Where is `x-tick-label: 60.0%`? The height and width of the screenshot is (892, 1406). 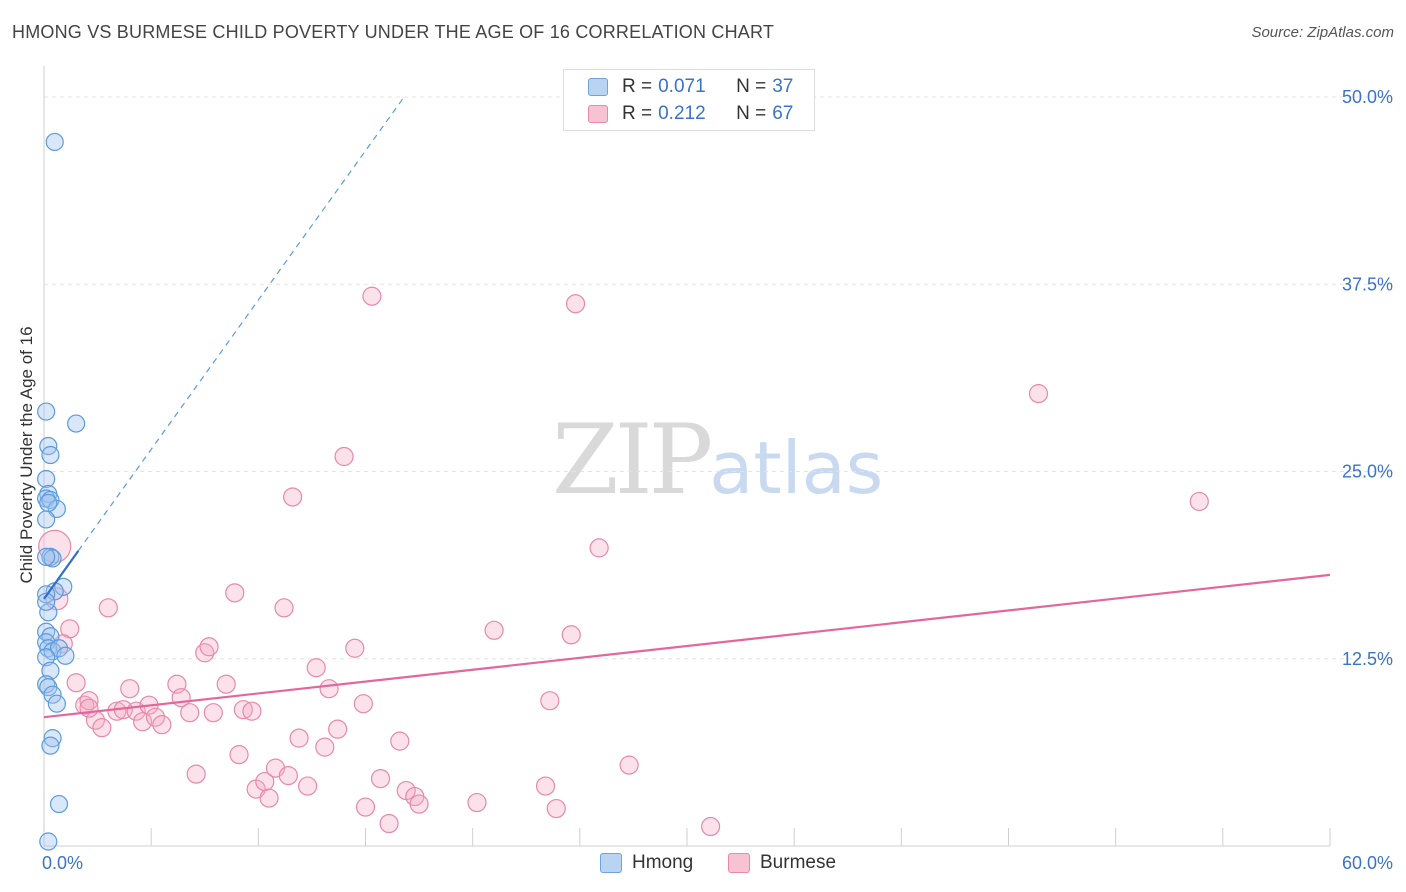
x-tick-label: 60.0% is located at coordinates (1367, 863).